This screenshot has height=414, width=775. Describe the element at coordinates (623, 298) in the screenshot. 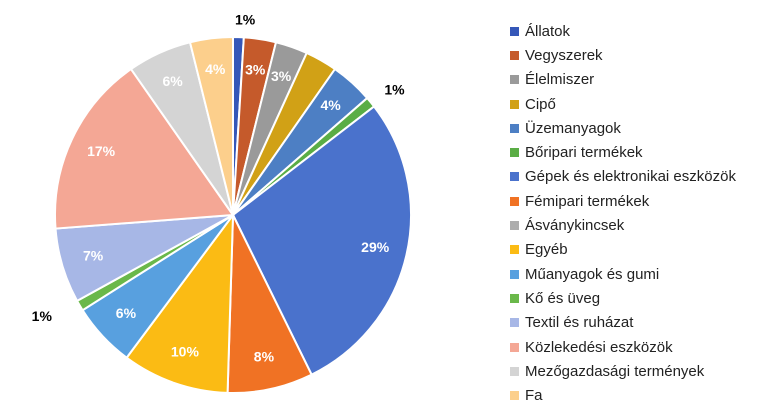

I see `legend-item: Kő és üveg` at that location.